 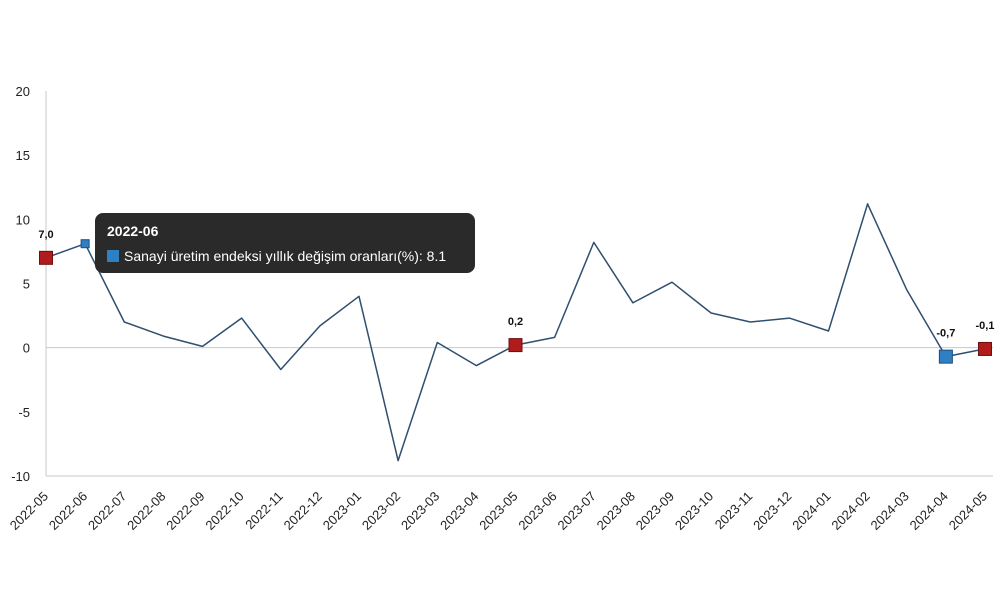 I want to click on x-tick-label: 2022-05, so click(x=29, y=511).